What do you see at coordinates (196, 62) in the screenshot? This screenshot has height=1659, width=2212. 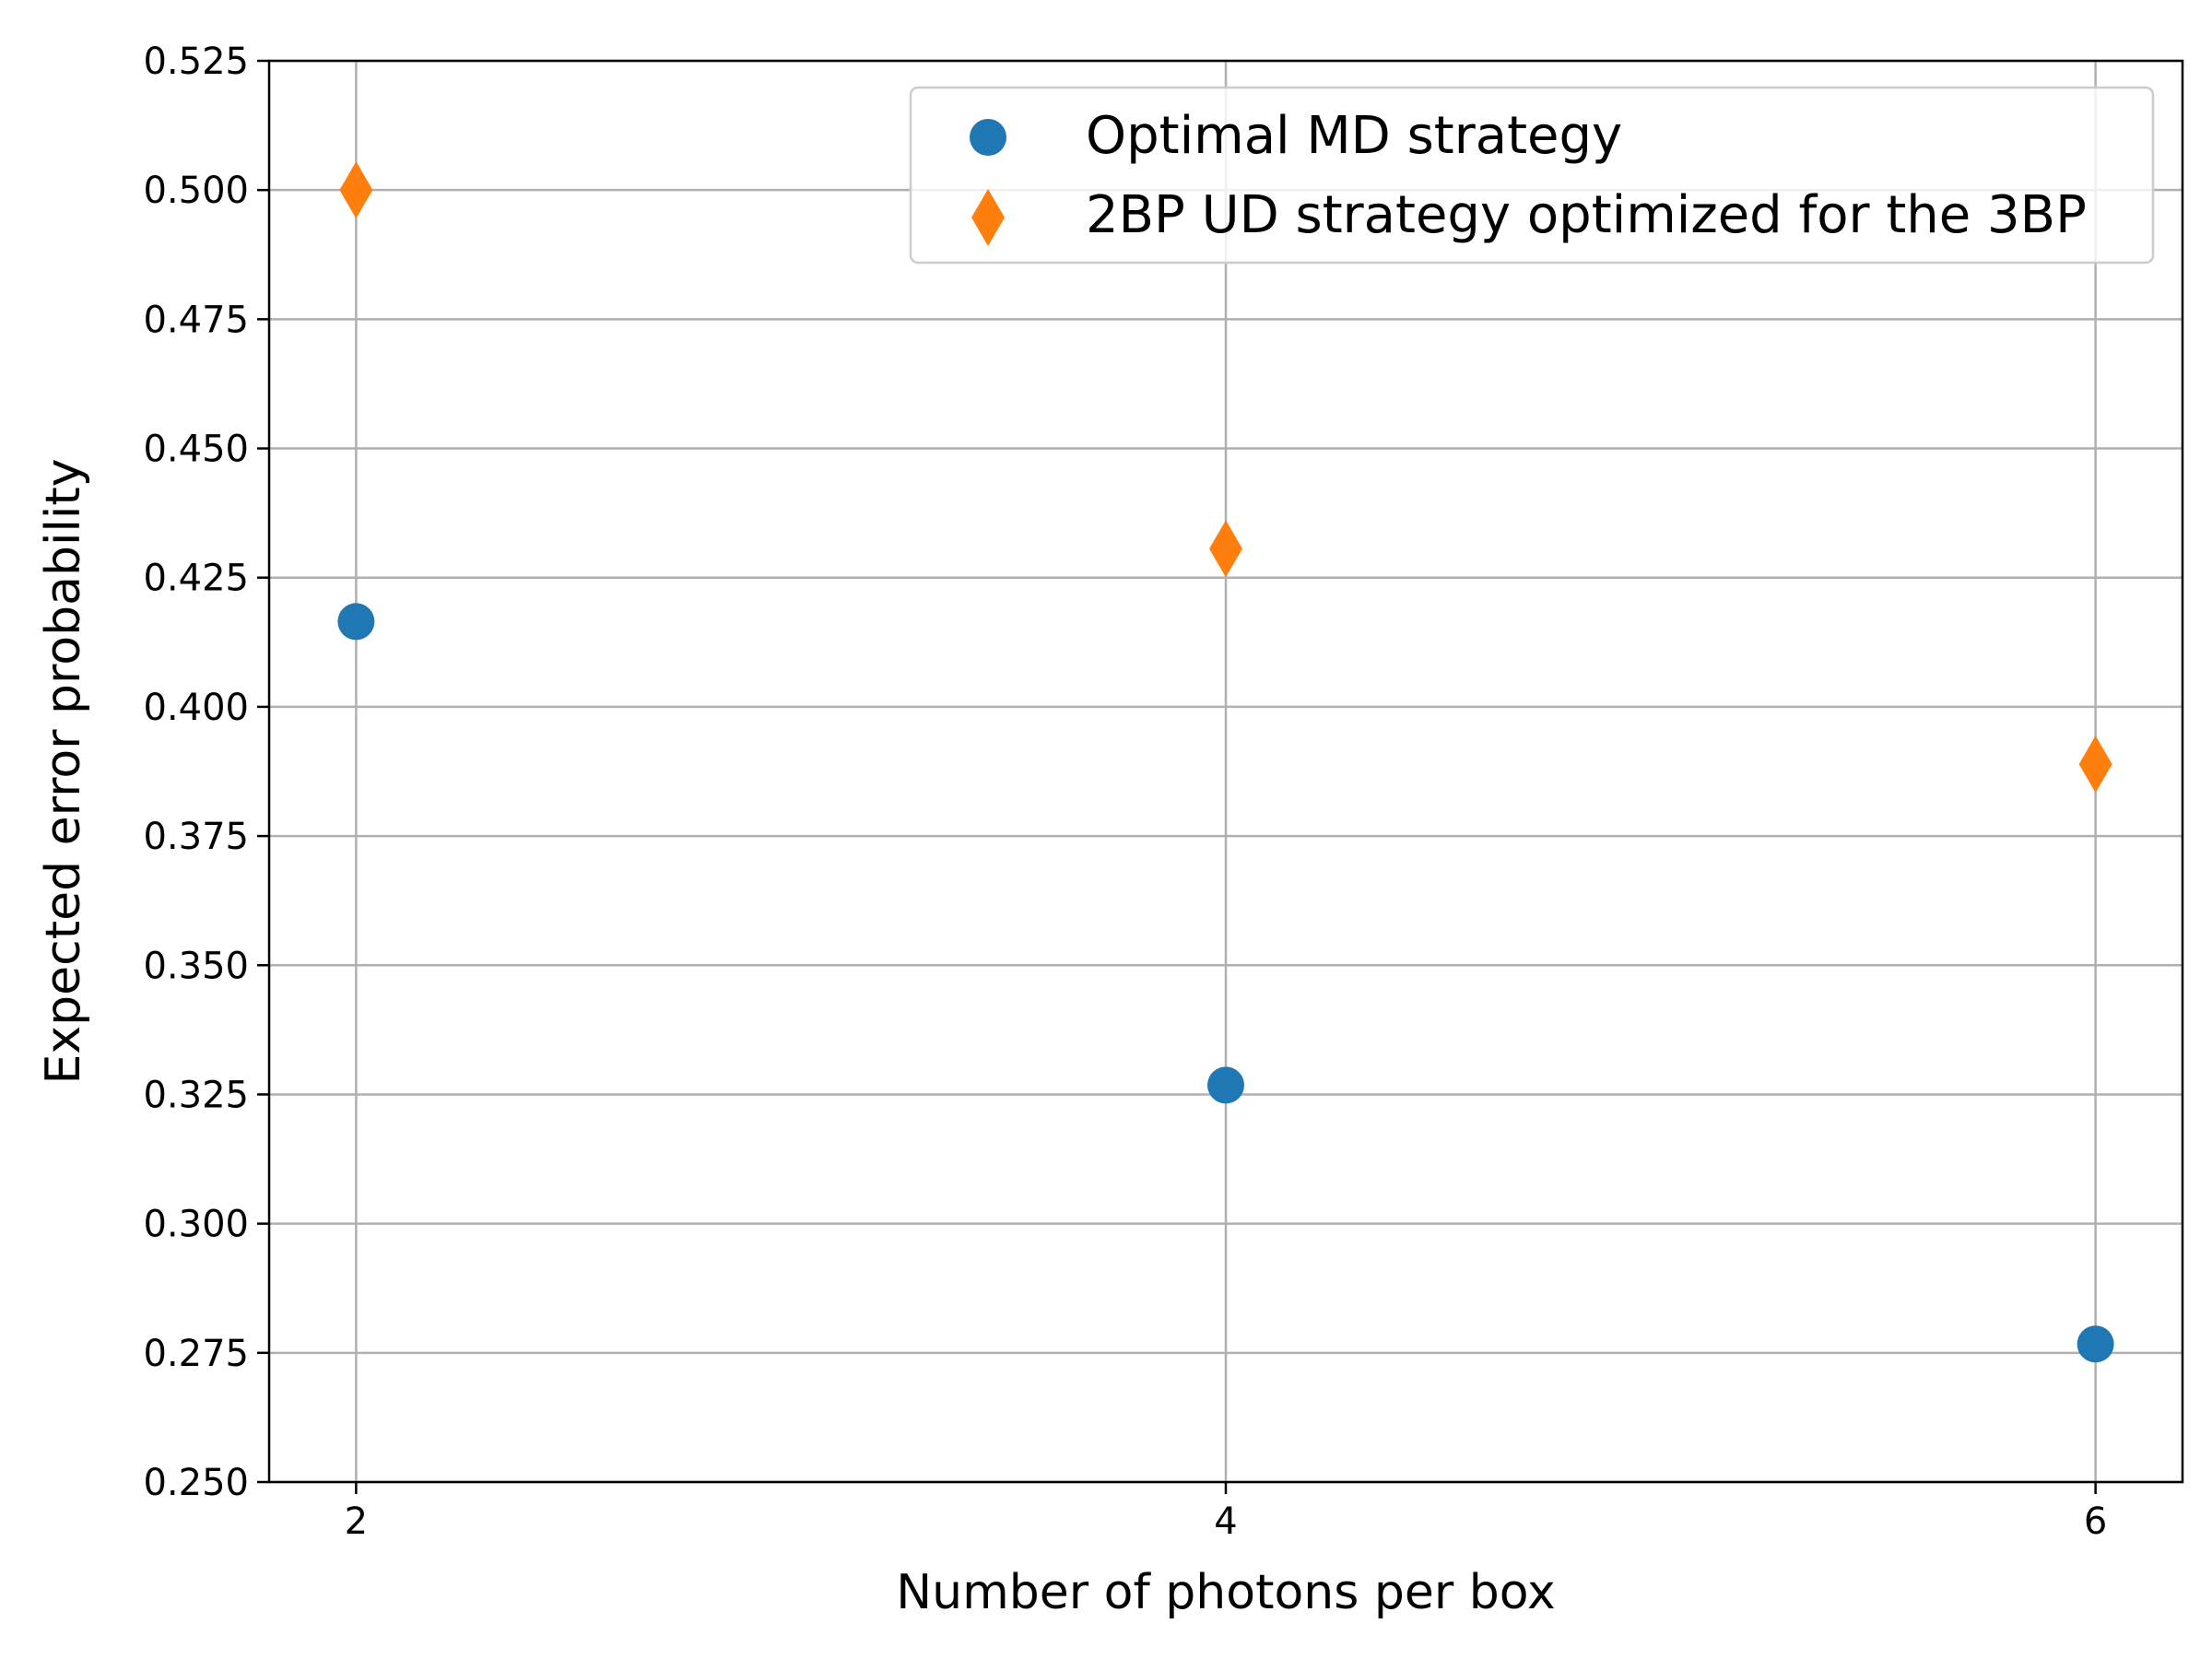 I see `y-tick-label: 0.525` at bounding box center [196, 62].